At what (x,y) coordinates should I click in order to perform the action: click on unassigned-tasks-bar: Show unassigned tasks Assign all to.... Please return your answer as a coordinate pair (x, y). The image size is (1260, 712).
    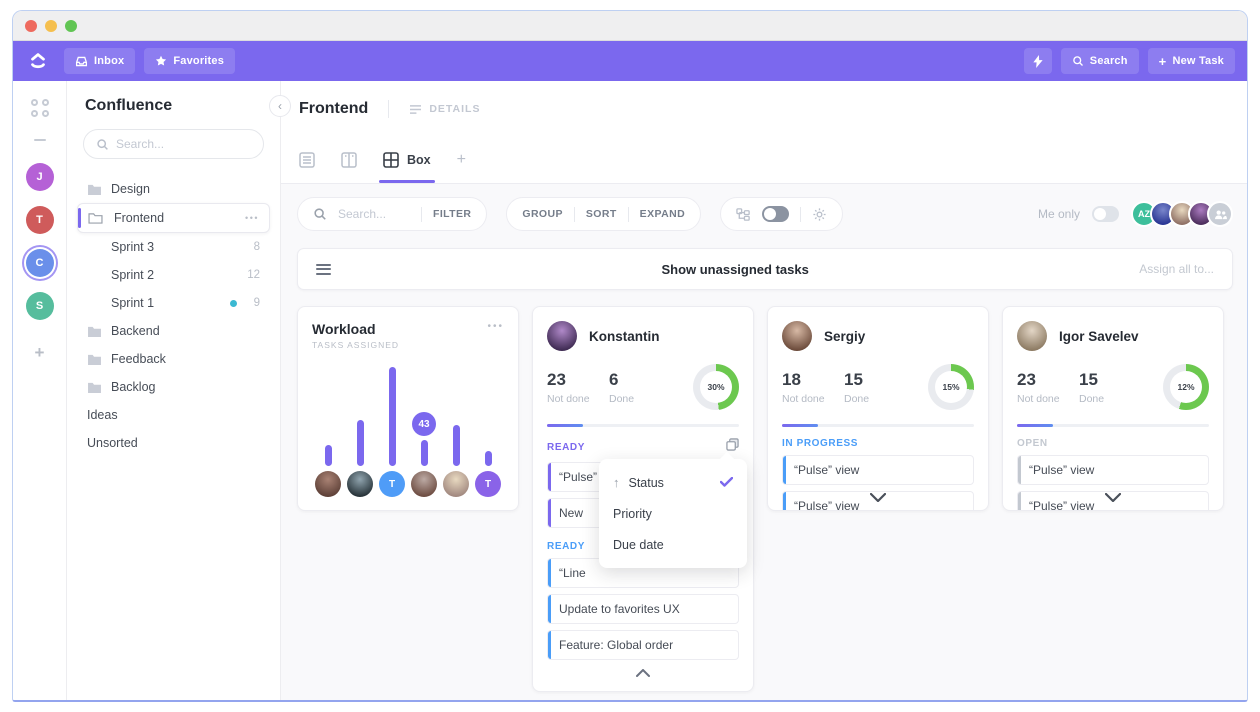
    Looking at the image, I should click on (765, 269).